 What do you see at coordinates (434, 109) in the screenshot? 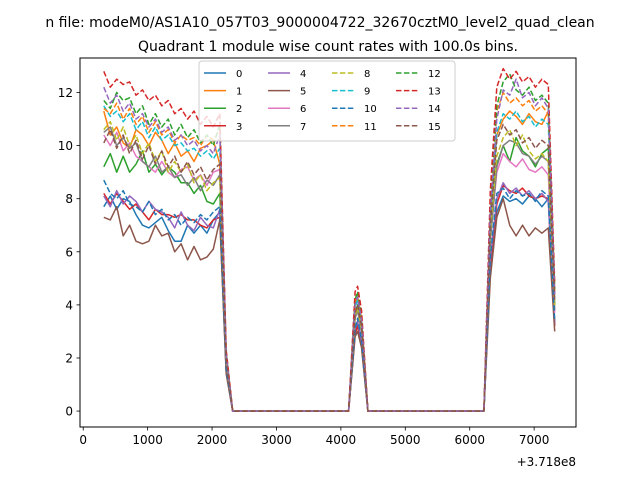
I see `legend-label-14: 14` at bounding box center [434, 109].